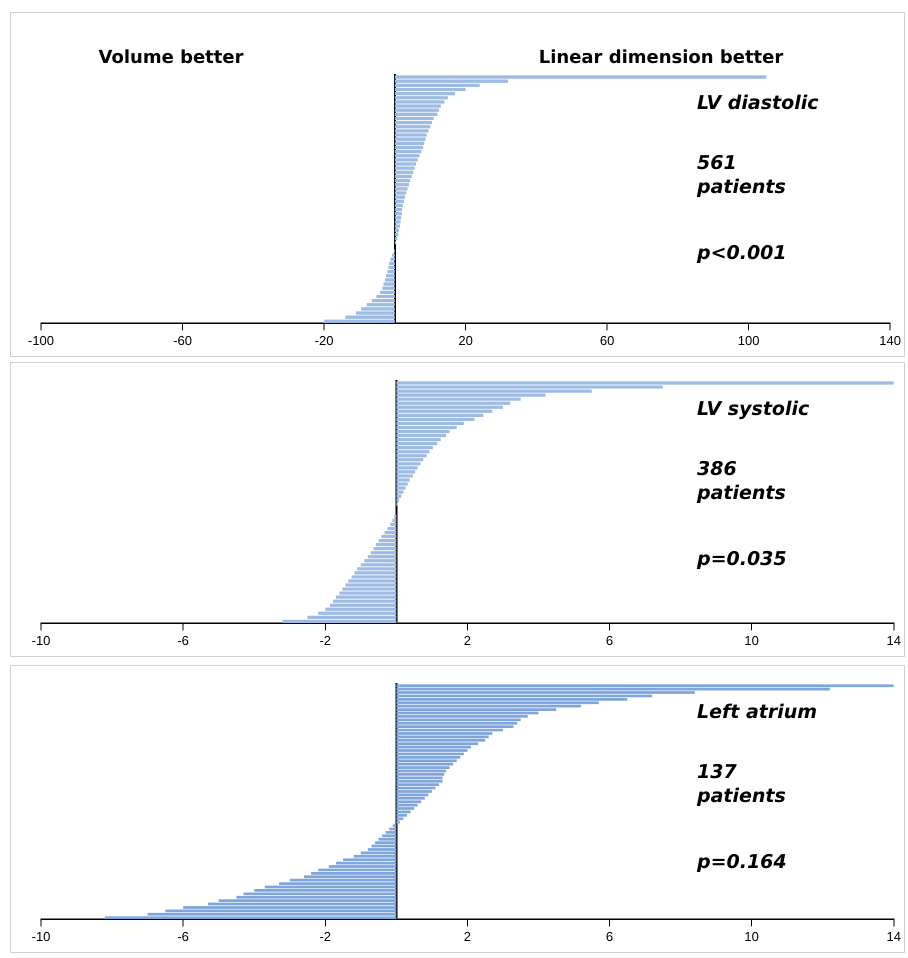 This screenshot has width=908, height=958. What do you see at coordinates (661, 57) in the screenshot?
I see `text: Linear dimension better` at bounding box center [661, 57].